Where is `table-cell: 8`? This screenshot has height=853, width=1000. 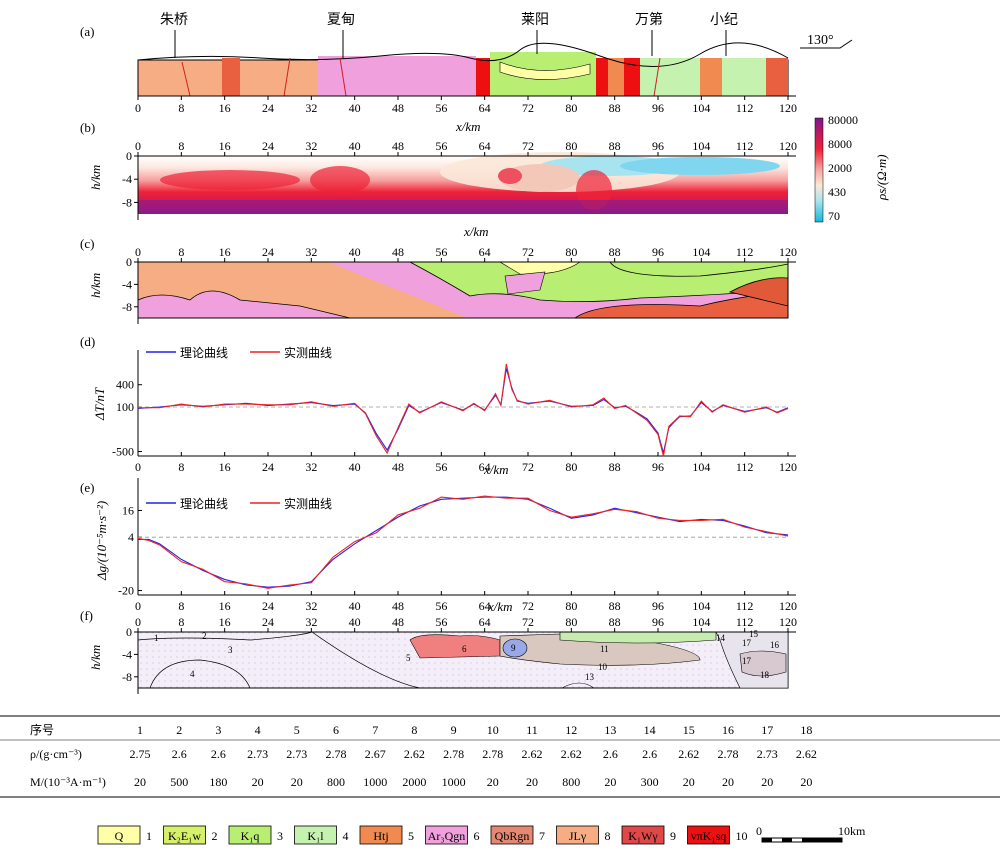 table-cell: 8 is located at coordinates (414, 730).